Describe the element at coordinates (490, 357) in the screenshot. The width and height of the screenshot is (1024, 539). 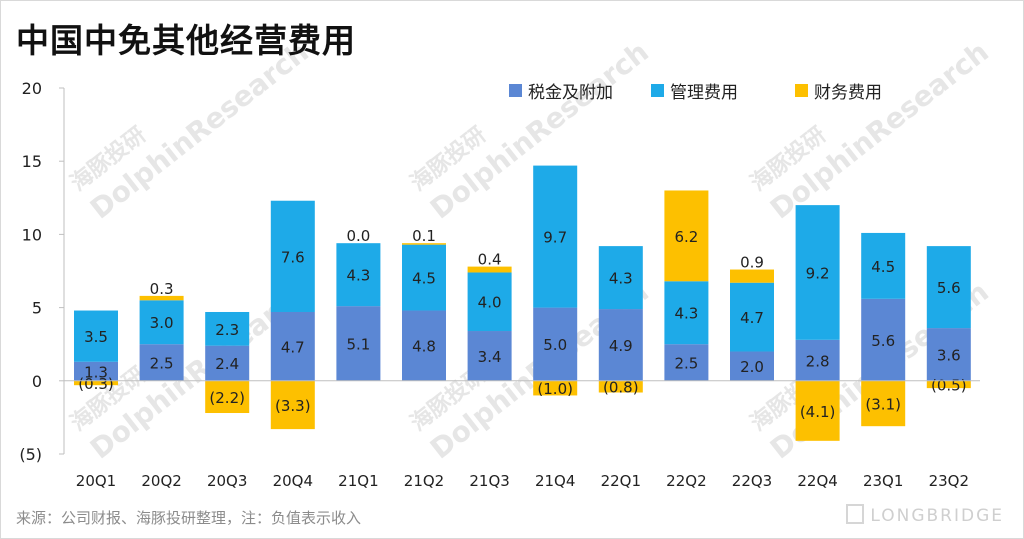
I see `data-label: 3.4` at that location.